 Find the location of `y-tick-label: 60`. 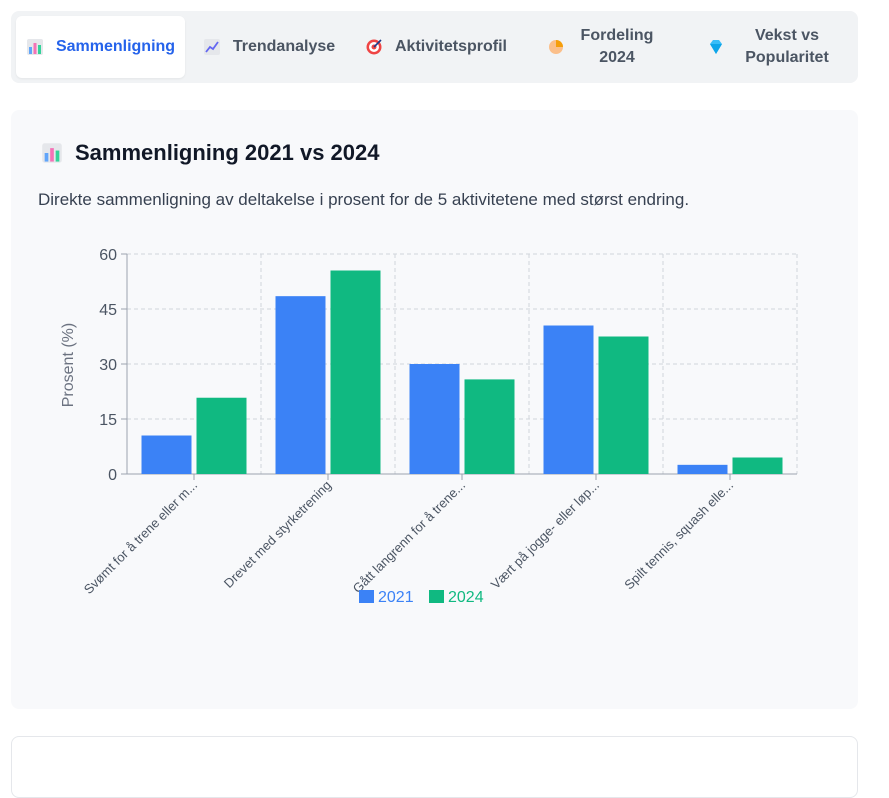

y-tick-label: 60 is located at coordinates (108, 255).